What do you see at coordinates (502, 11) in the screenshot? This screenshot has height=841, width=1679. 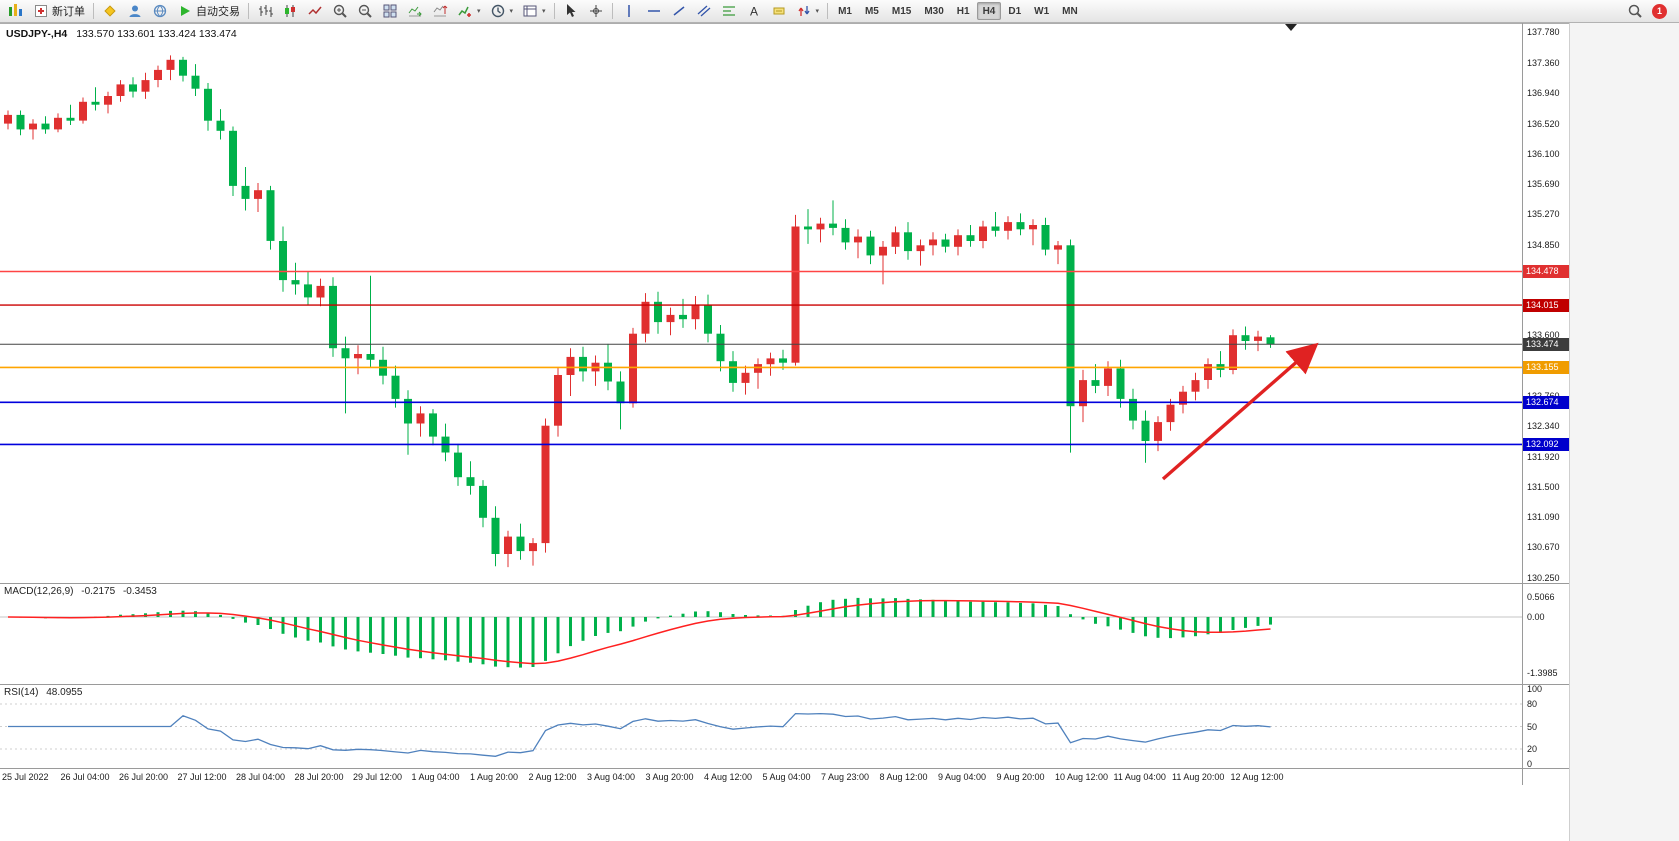 I see `periods-button: ▾` at bounding box center [502, 11].